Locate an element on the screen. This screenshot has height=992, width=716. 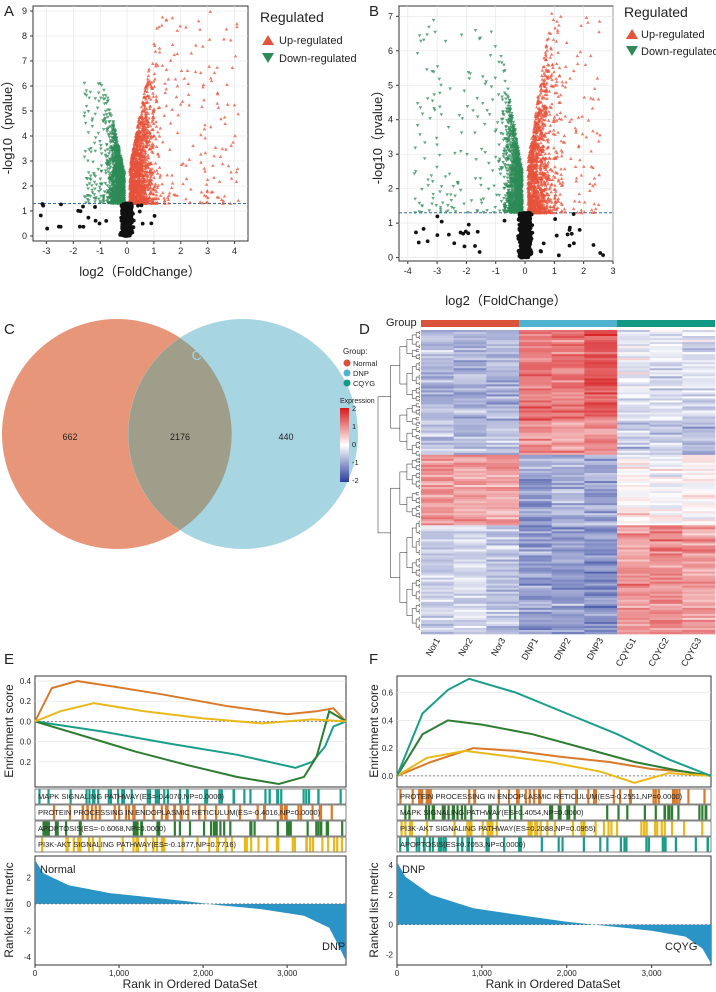
panel-label-c: C is located at coordinates (9, 329).